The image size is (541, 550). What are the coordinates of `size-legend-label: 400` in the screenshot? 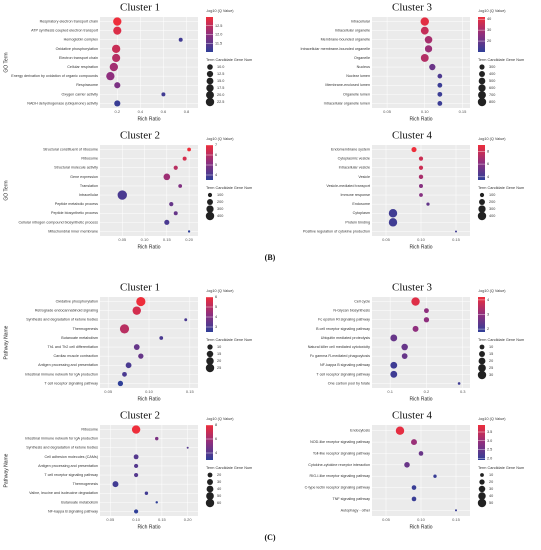 It's located at (492, 74).